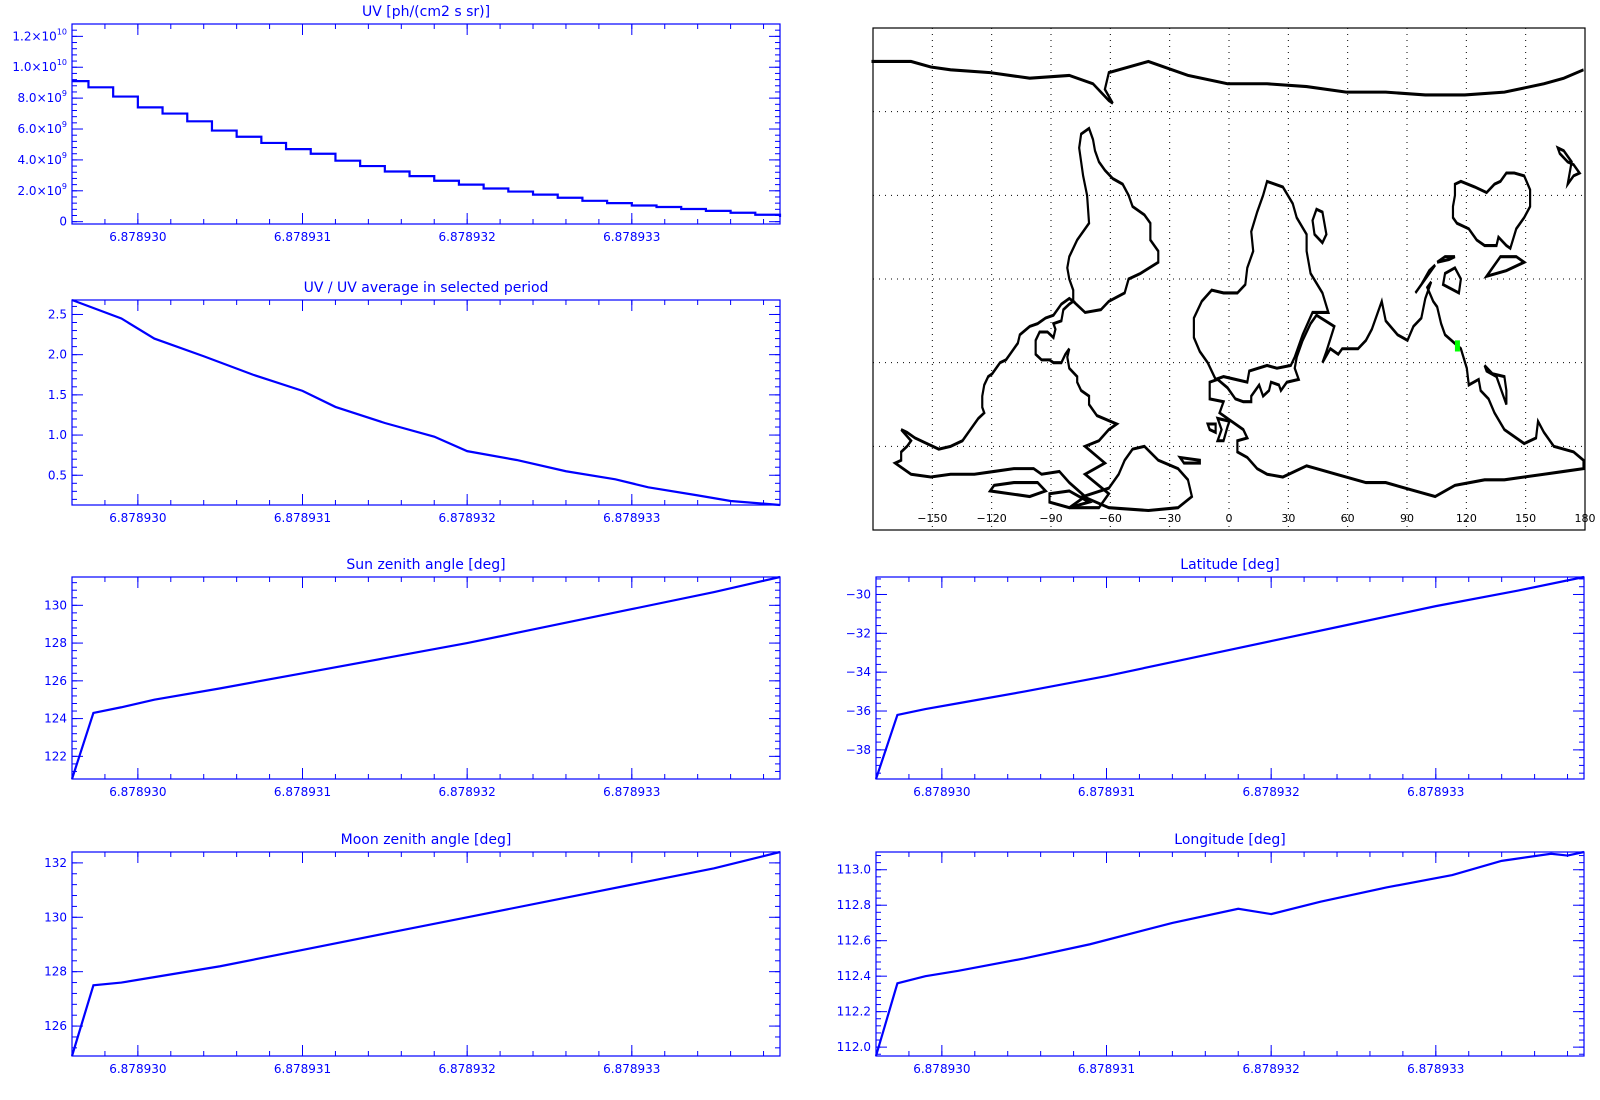 This screenshot has width=1600, height=1100. What do you see at coordinates (55, 863) in the screenshot?
I see `y-tick-label: 132` at bounding box center [55, 863].